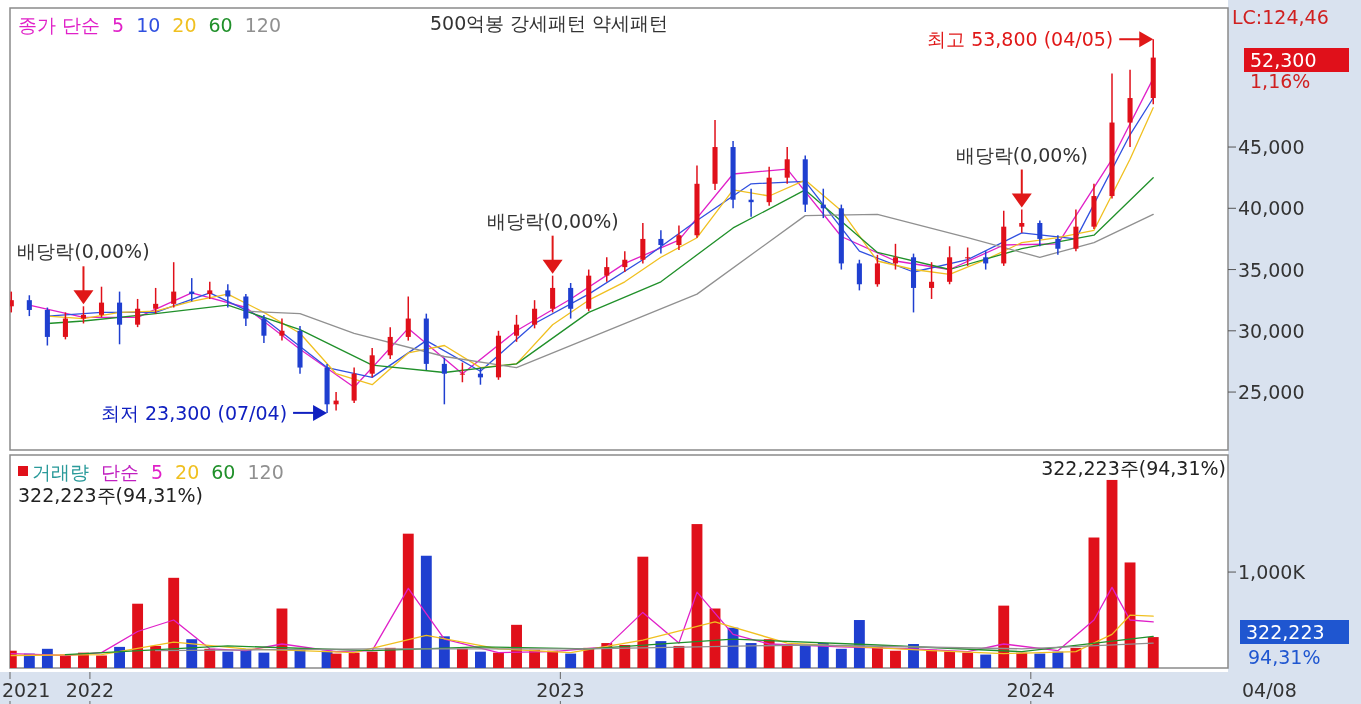 This screenshot has width=1361, height=704. Describe the element at coordinates (1271, 392) in the screenshot. I see `y-tick-label: 25,000` at that location.